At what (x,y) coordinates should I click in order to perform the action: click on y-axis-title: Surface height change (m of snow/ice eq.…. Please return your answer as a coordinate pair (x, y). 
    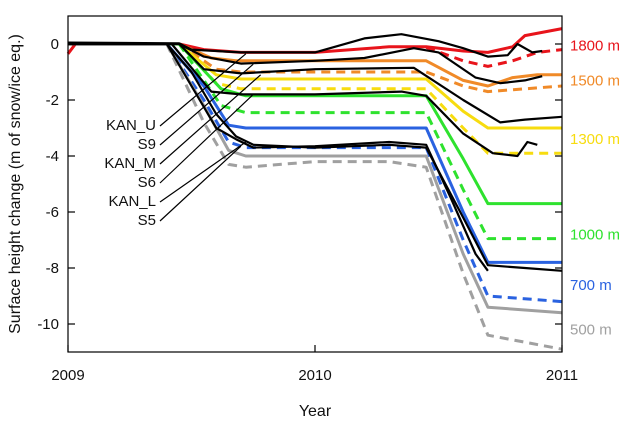
    Looking at the image, I should click on (15, 184).